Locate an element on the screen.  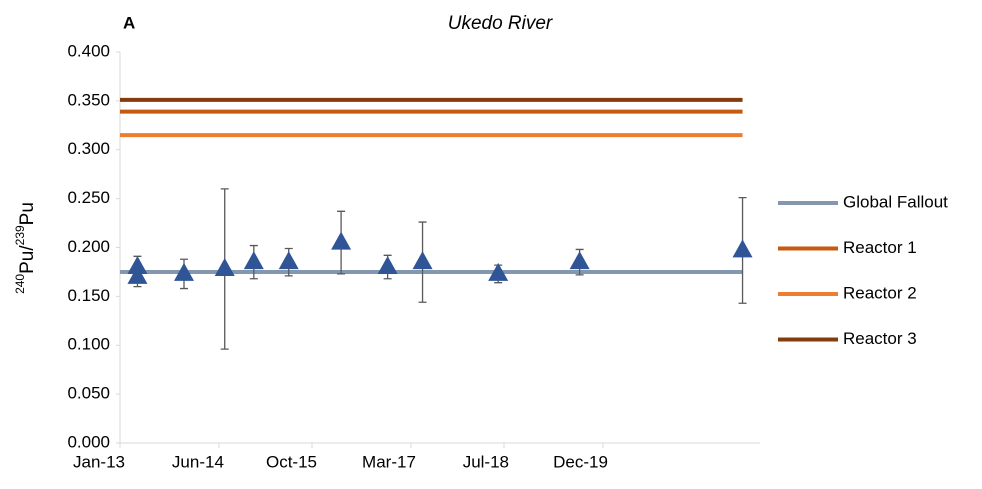
legend-label: Reactor 2 is located at coordinates (880, 292).